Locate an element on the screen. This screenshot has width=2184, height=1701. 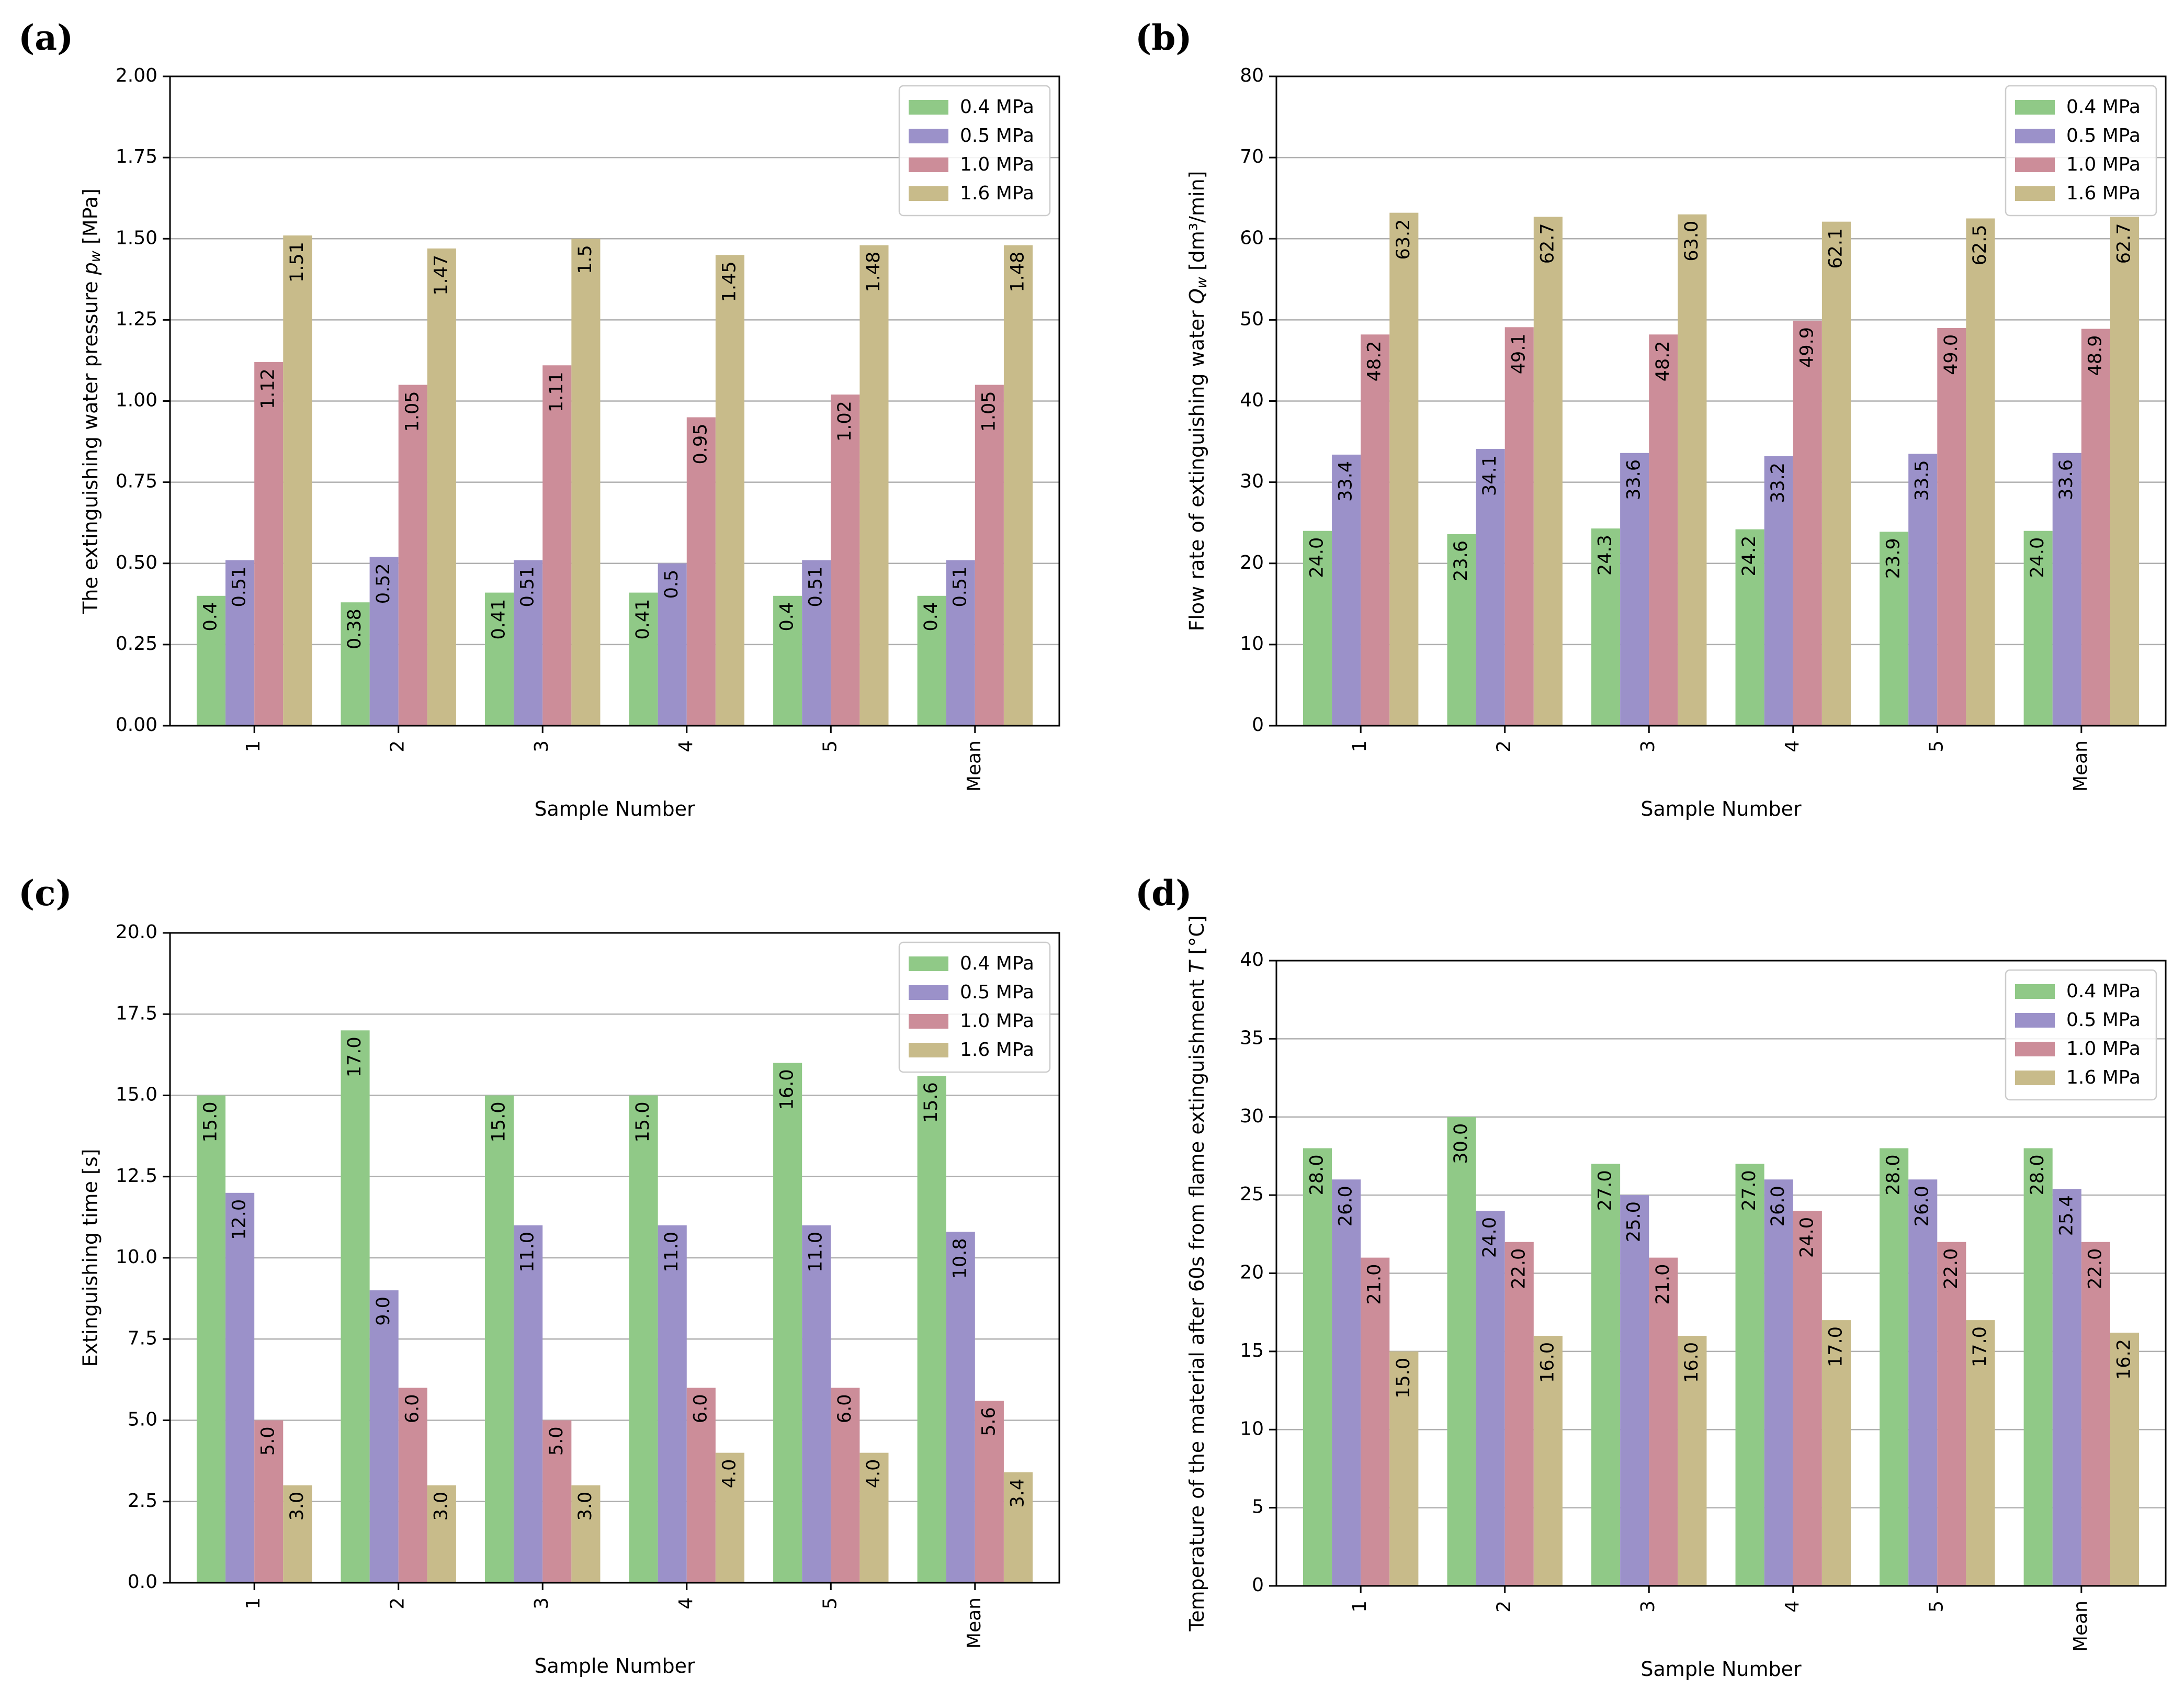
y-tick-label: 70 is located at coordinates (1252, 156).